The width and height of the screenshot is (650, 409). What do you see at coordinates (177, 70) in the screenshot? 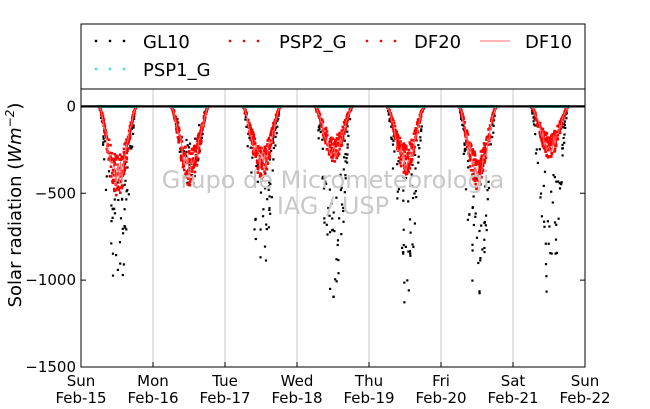
I see `legend-label: PSP1_G` at bounding box center [177, 70].